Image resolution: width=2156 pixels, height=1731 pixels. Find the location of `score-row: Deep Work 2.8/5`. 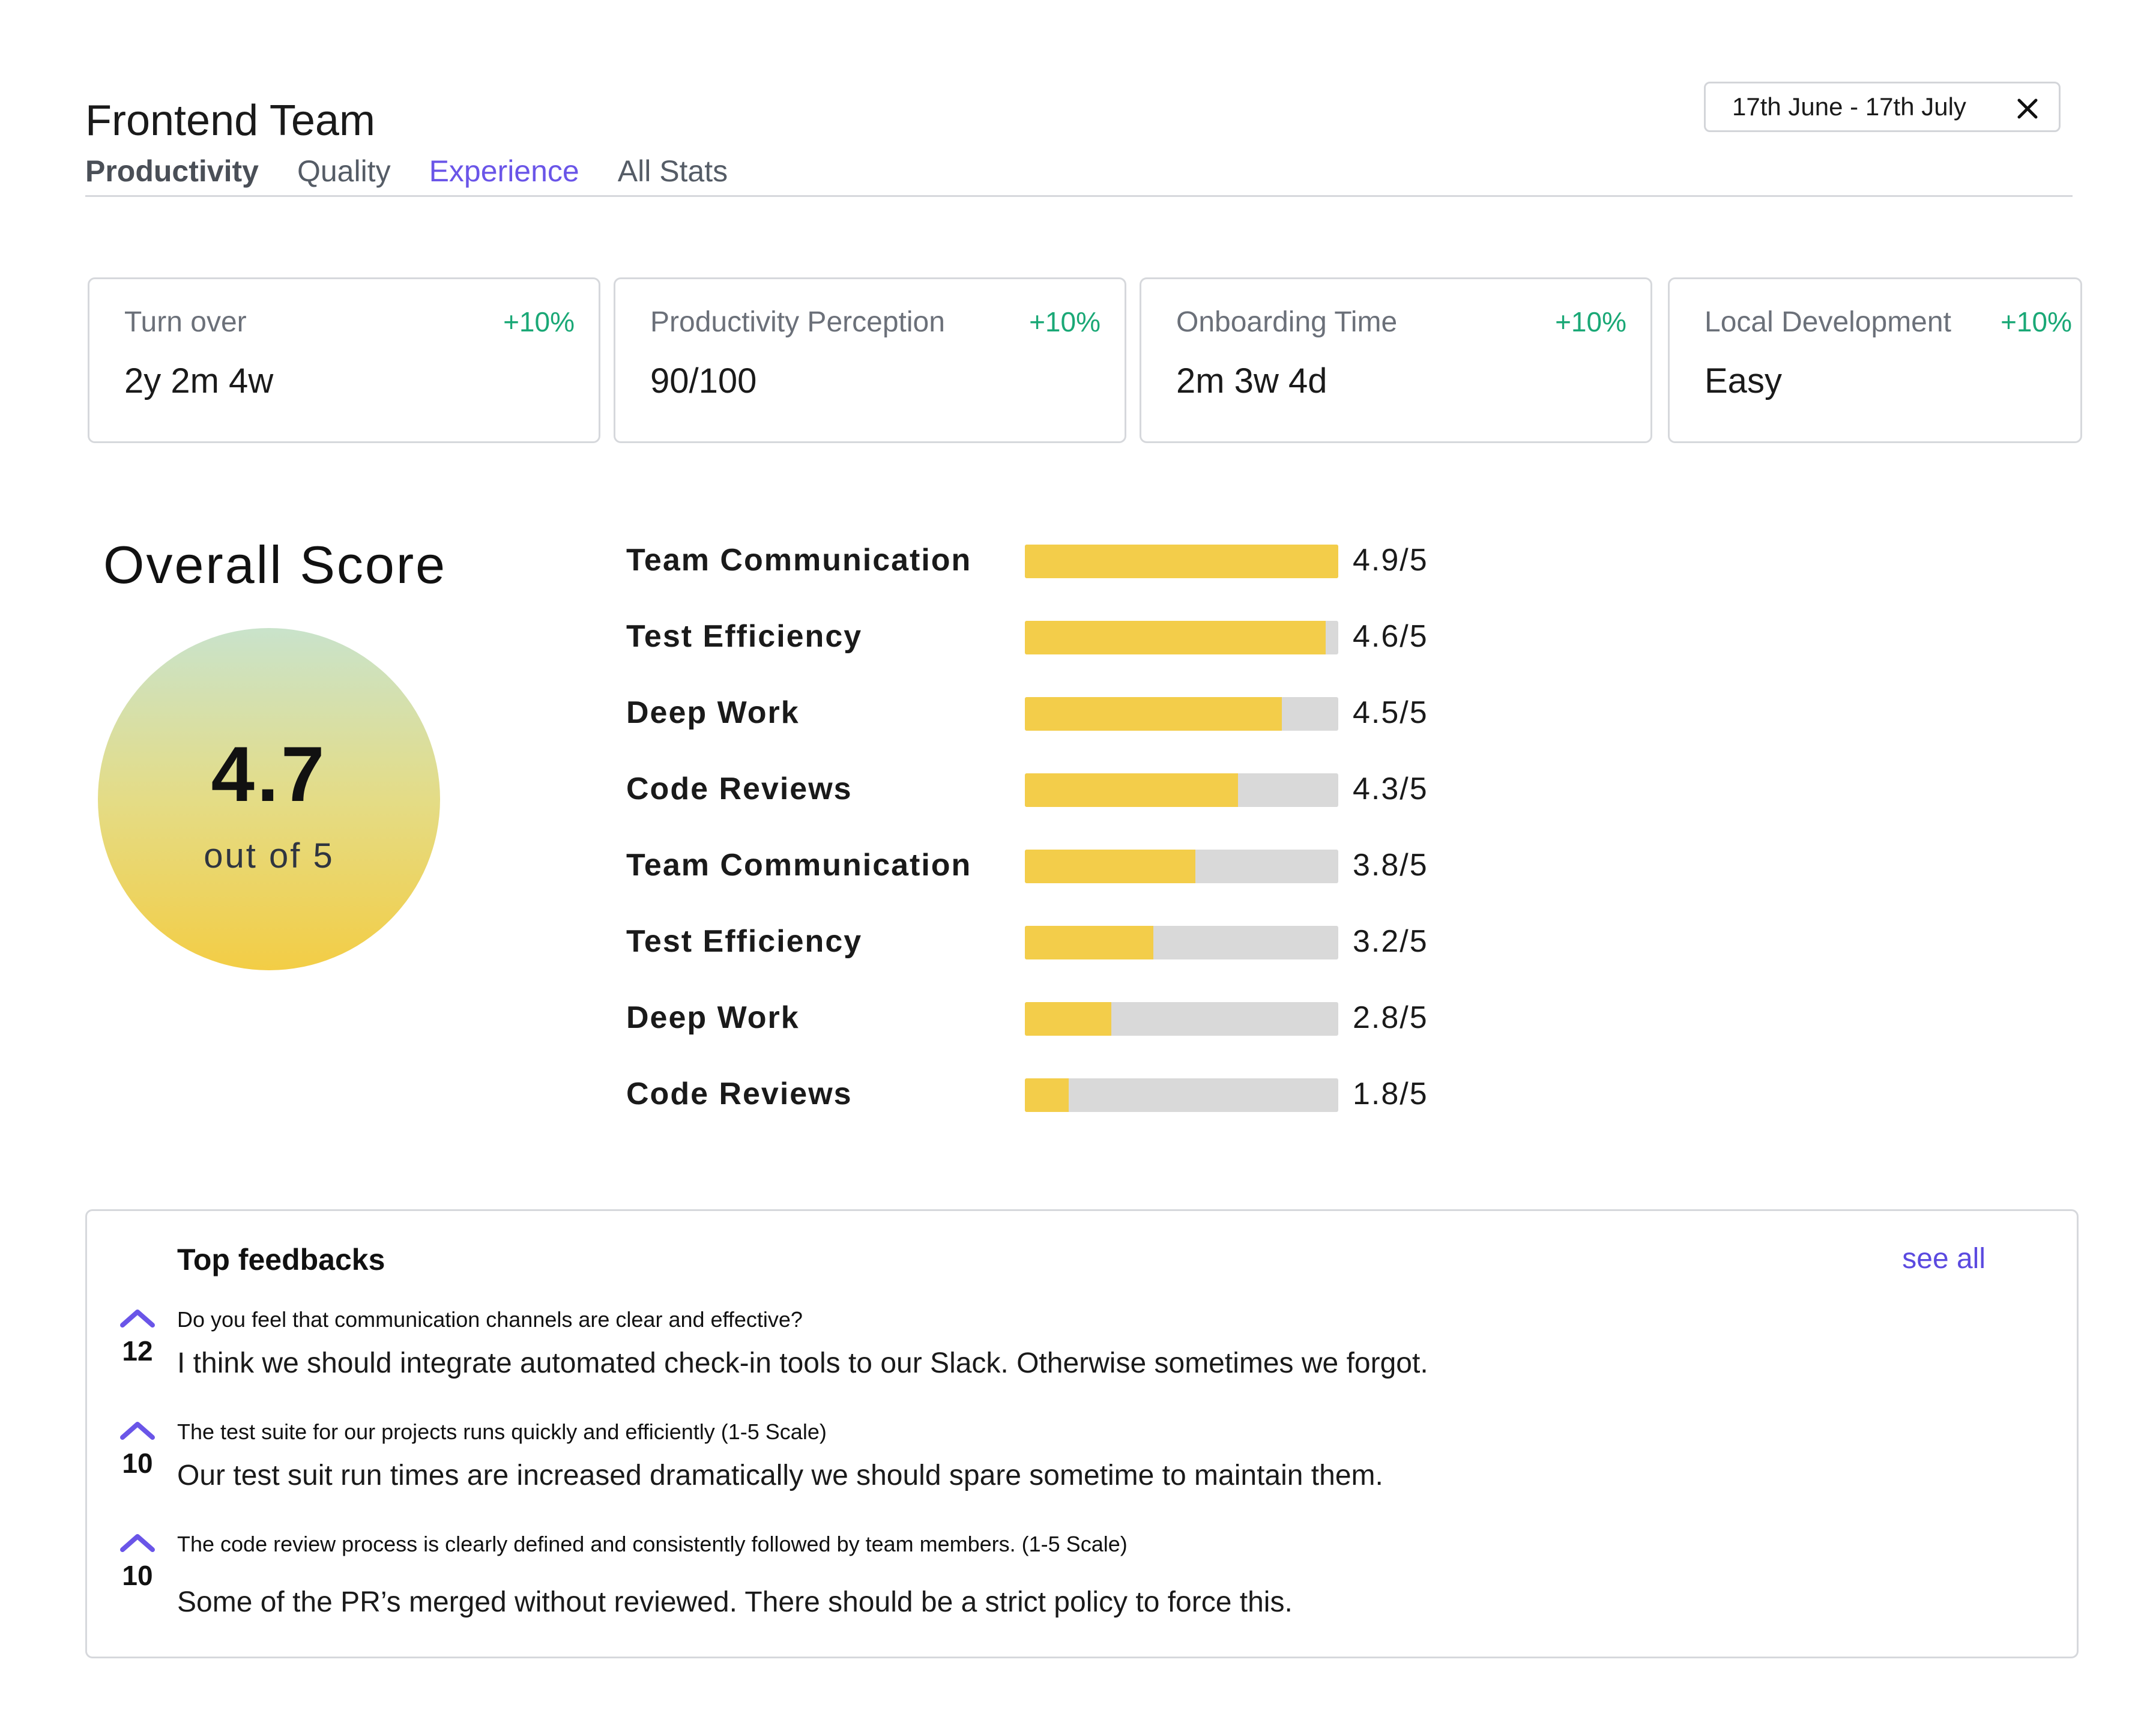

score-row: Deep Work 2.8/5 is located at coordinates (1046, 1021).